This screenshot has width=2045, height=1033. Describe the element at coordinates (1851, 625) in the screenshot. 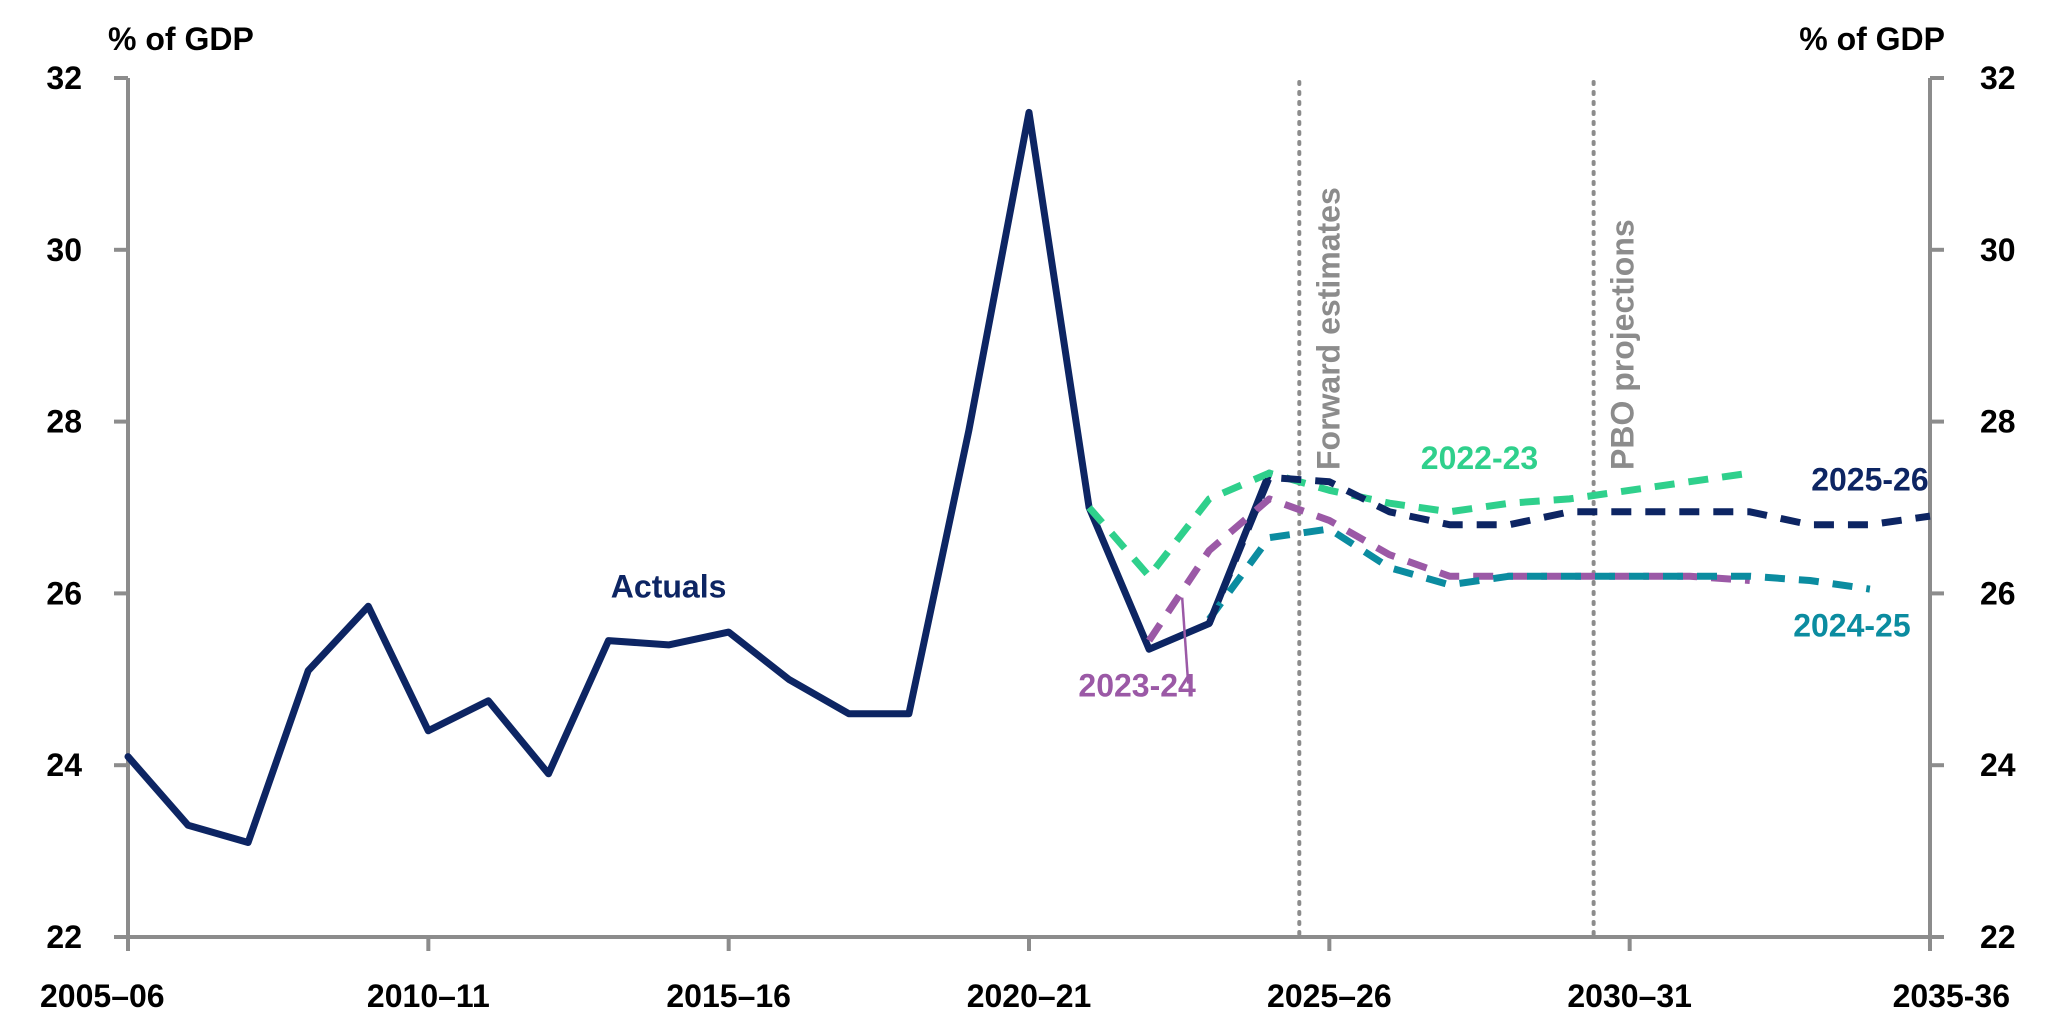

I see `series-annotation: 2024-25` at that location.